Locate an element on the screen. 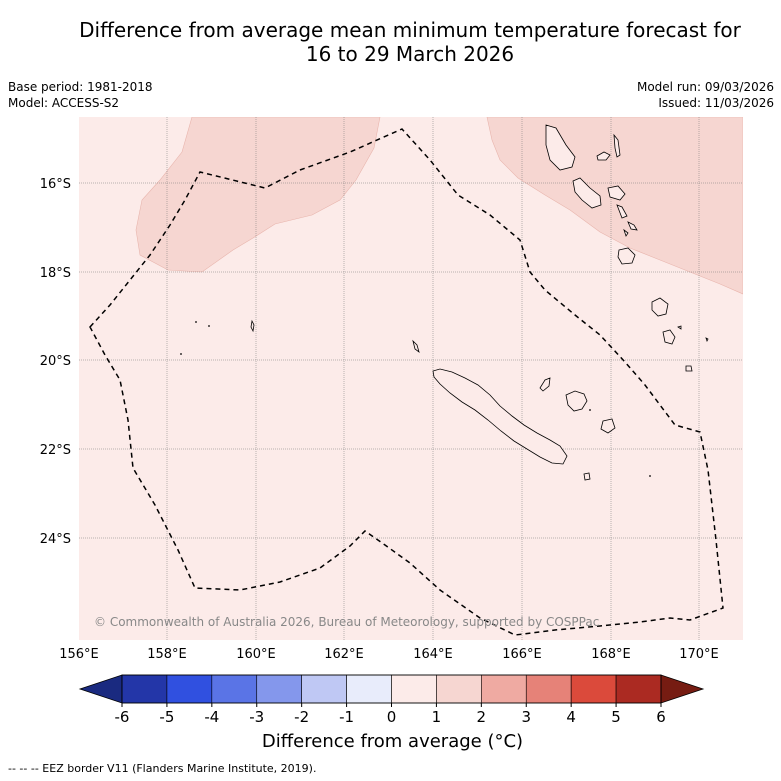 This screenshot has height=781, width=781. model-run: Model run: 09/03/2026 is located at coordinates (705, 87).